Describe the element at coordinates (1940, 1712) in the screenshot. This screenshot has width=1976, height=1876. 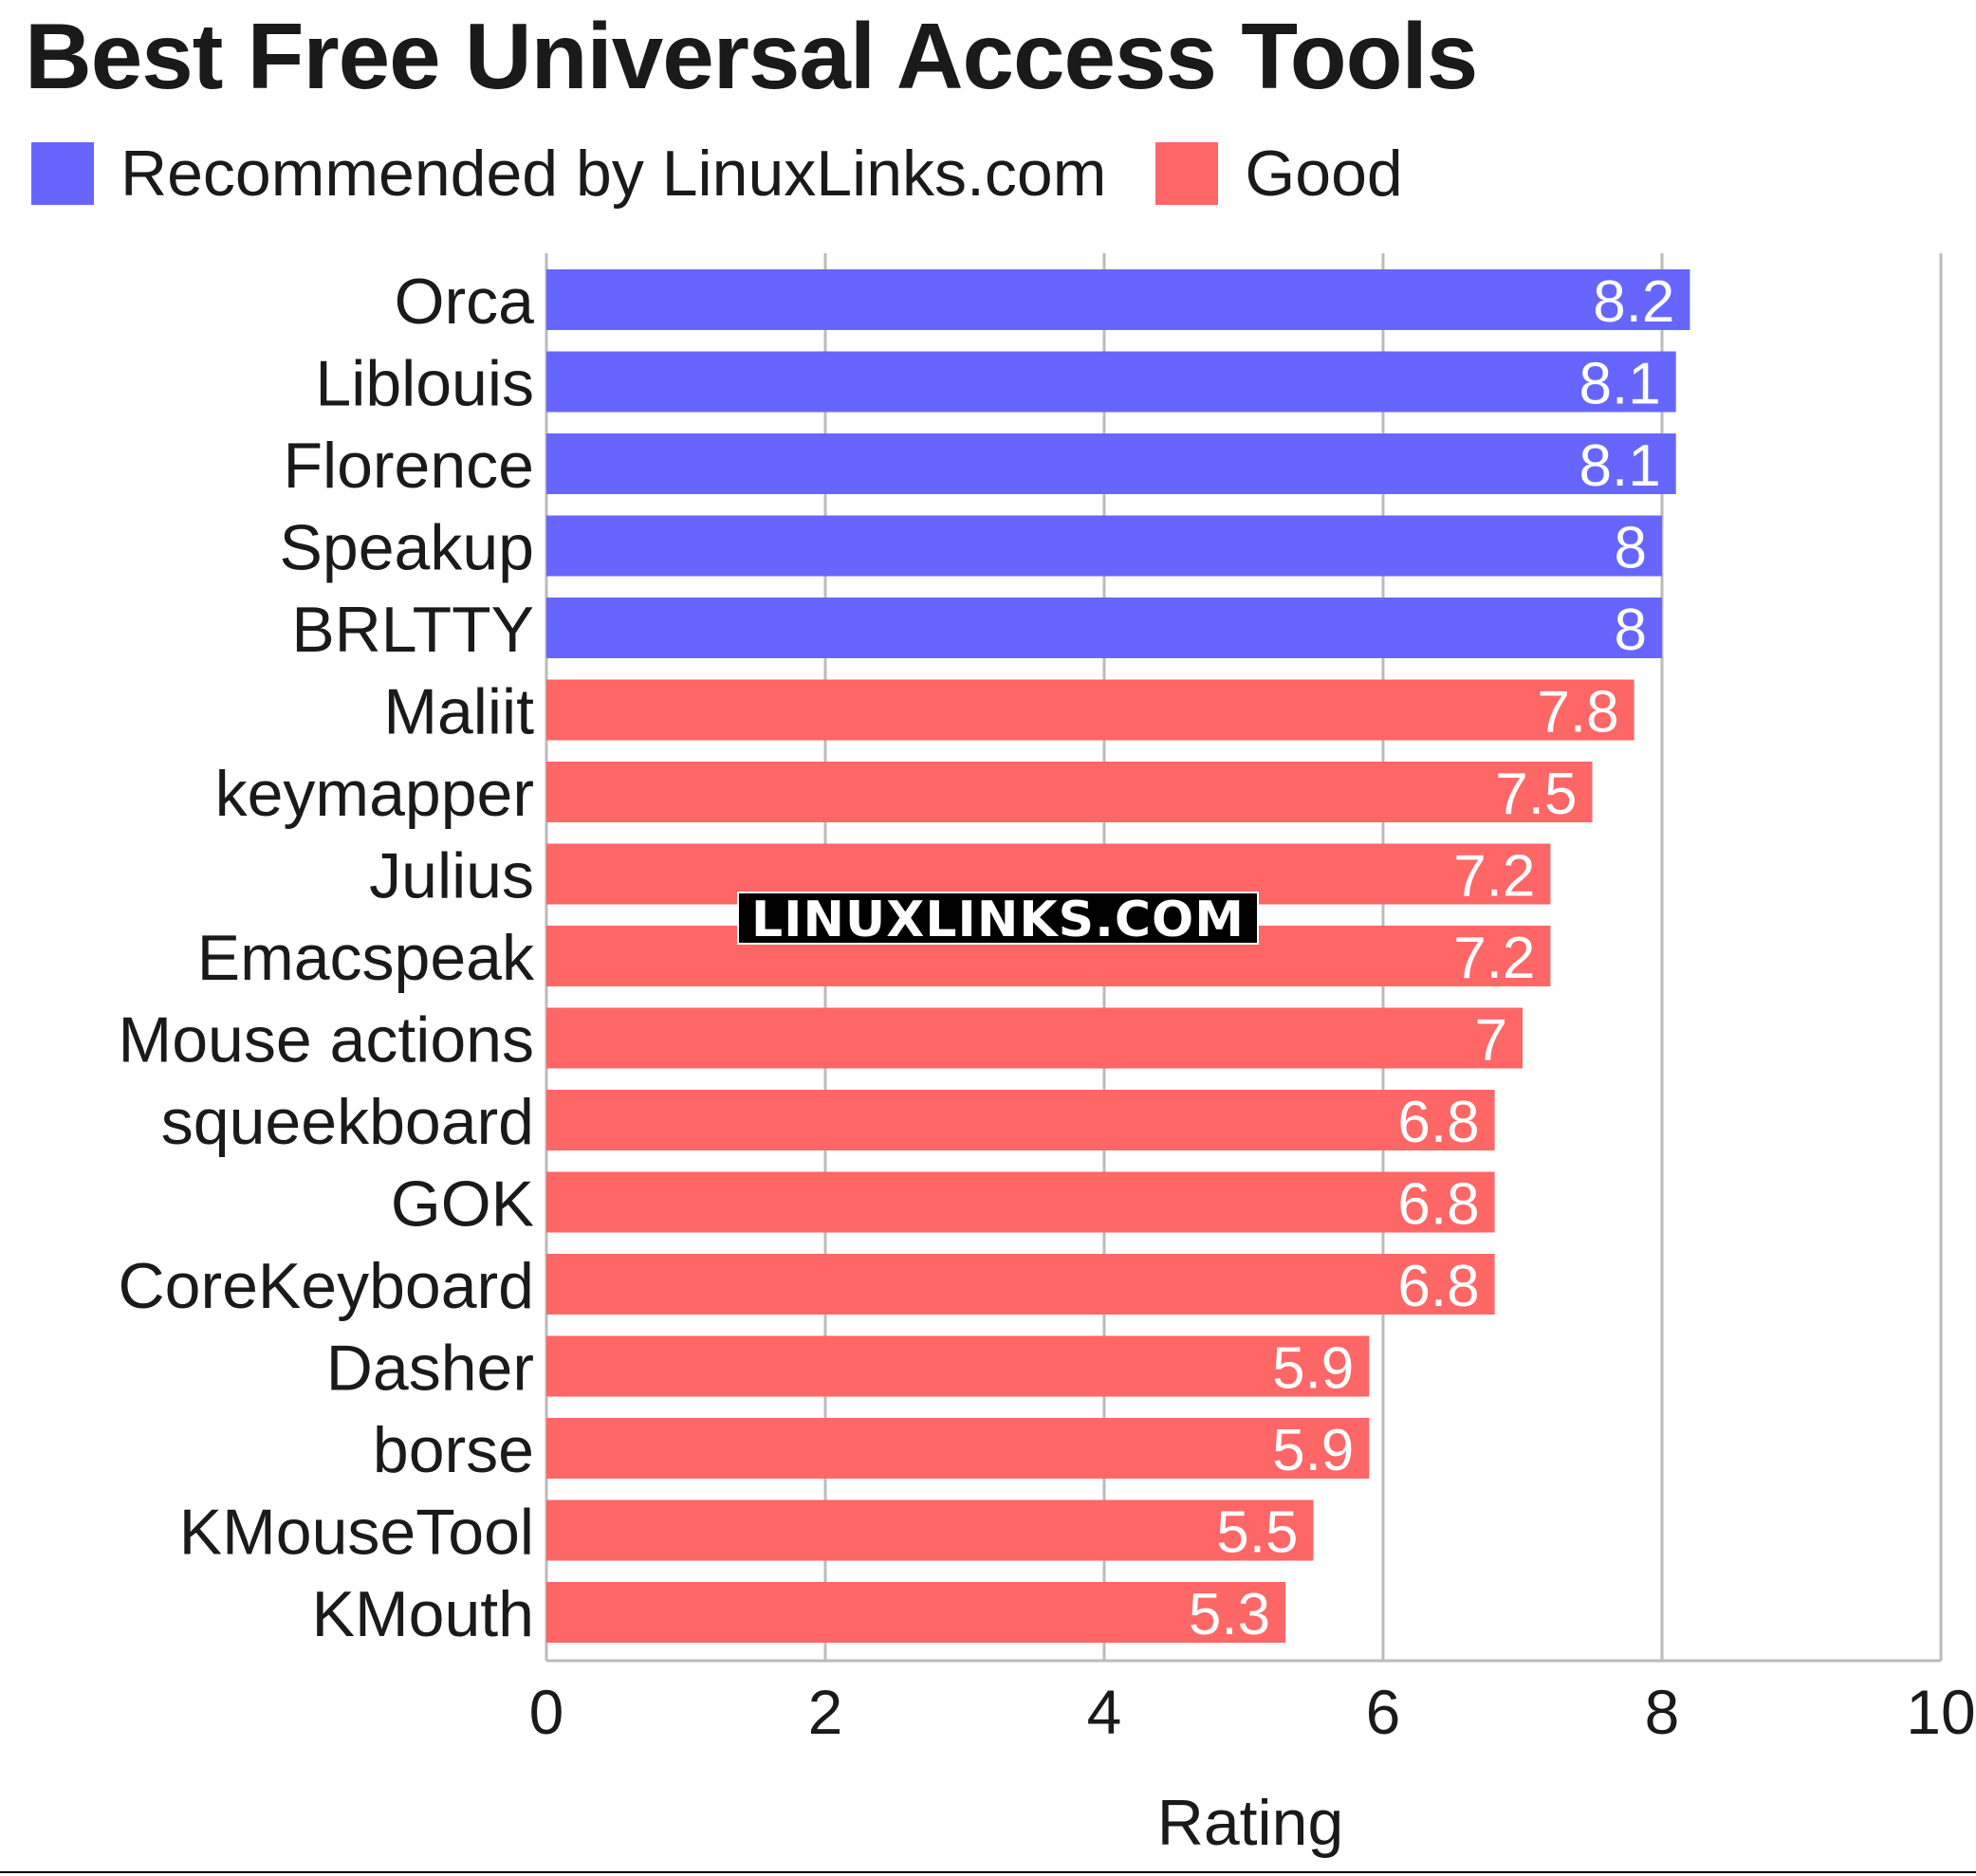
I see `x-tick-label: 10` at that location.